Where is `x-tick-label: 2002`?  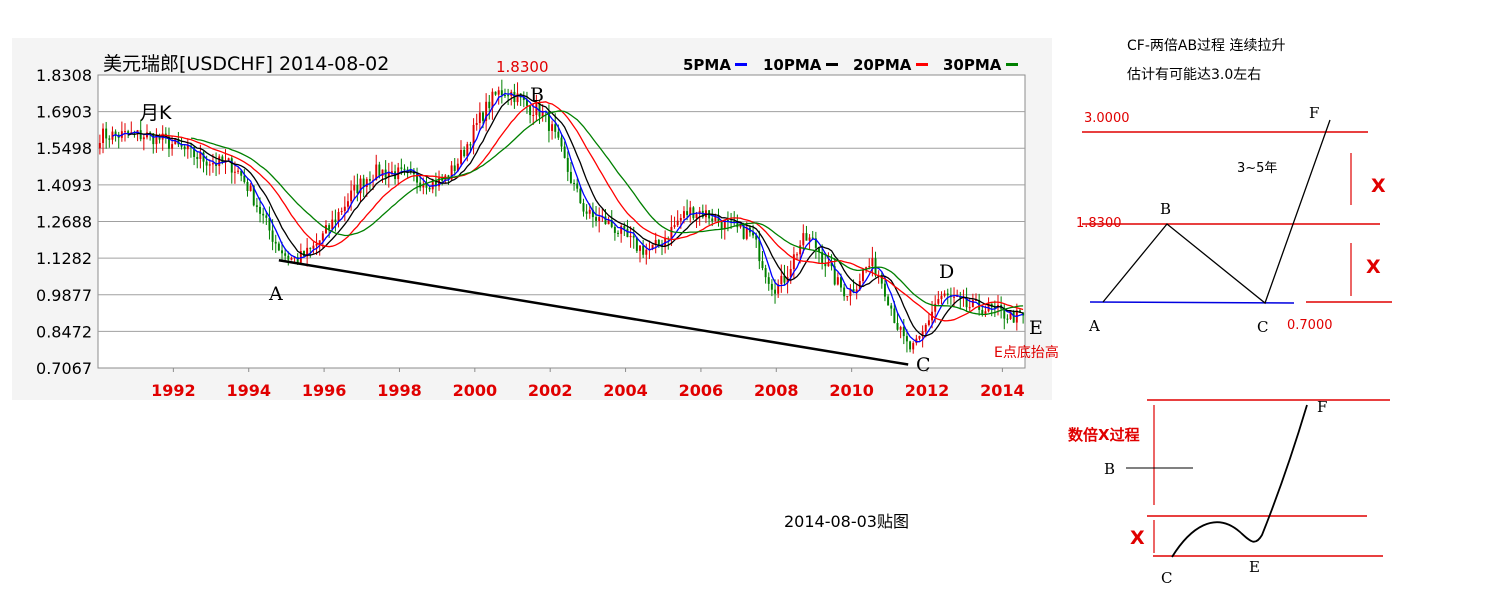
x-tick-label: 2002 is located at coordinates (550, 390).